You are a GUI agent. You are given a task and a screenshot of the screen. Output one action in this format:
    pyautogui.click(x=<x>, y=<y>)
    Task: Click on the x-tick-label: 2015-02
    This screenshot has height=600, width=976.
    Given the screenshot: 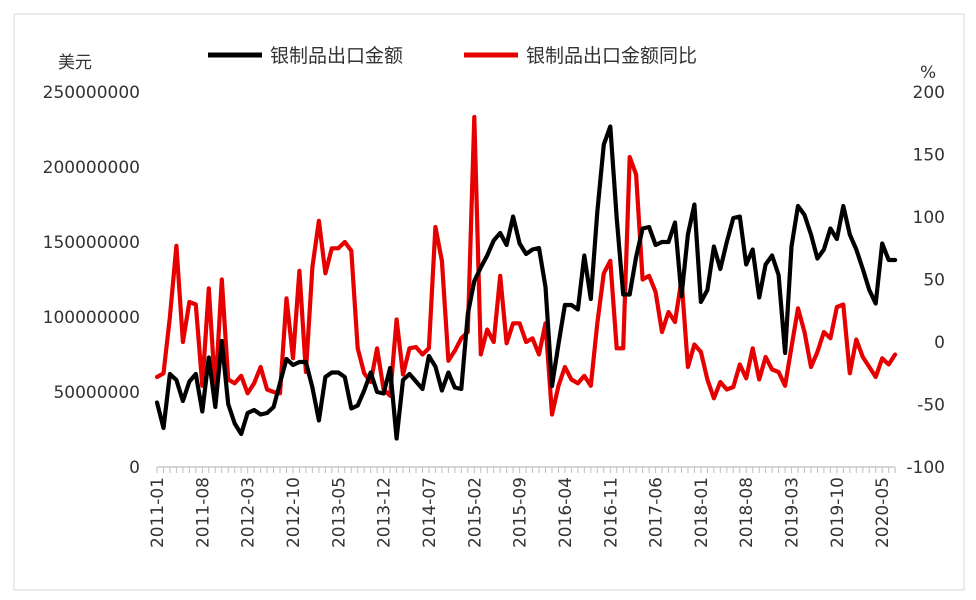 What is the action you would take?
    pyautogui.click(x=475, y=512)
    